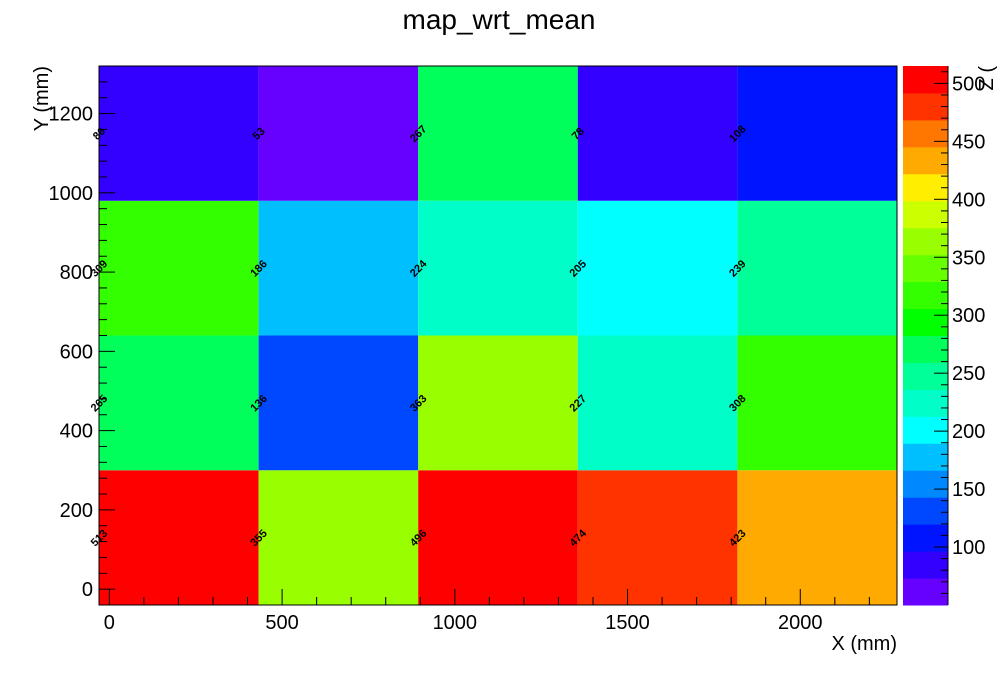  I want to click on y-tick-label: 400, so click(76, 432).